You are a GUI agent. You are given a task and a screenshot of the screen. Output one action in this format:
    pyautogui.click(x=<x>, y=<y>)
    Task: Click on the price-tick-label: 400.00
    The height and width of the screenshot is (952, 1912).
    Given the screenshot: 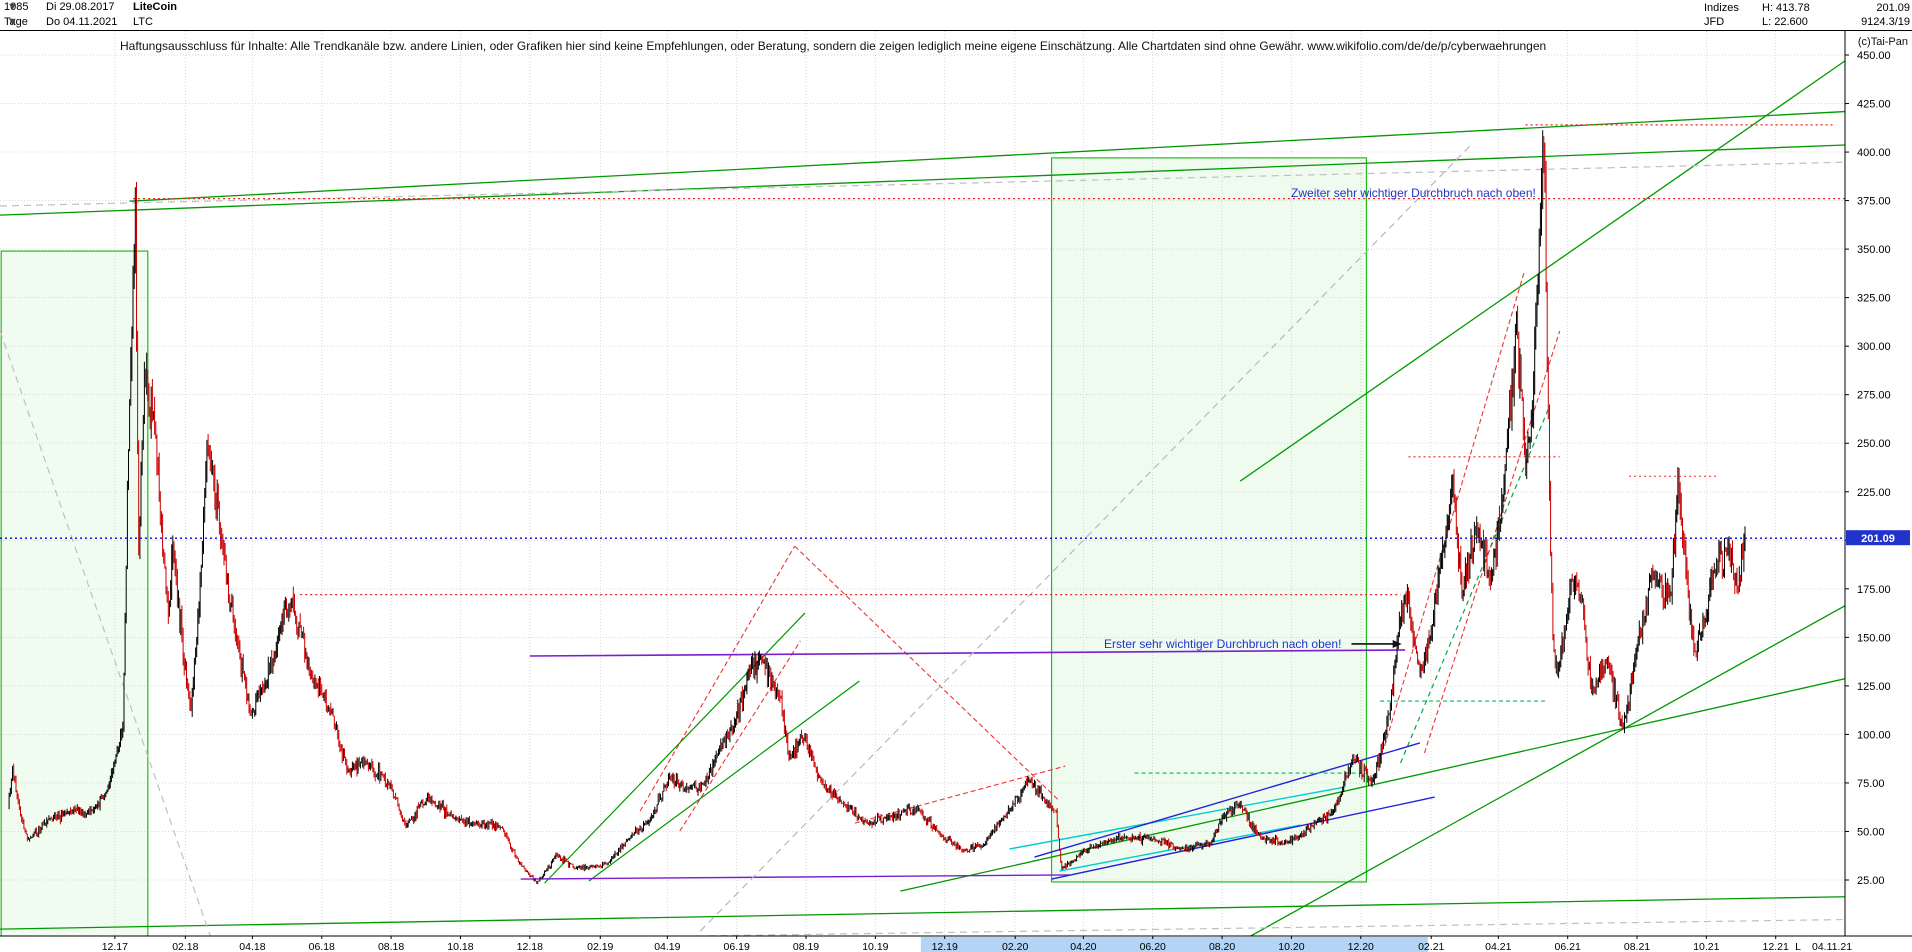 What is the action you would take?
    pyautogui.click(x=1874, y=153)
    